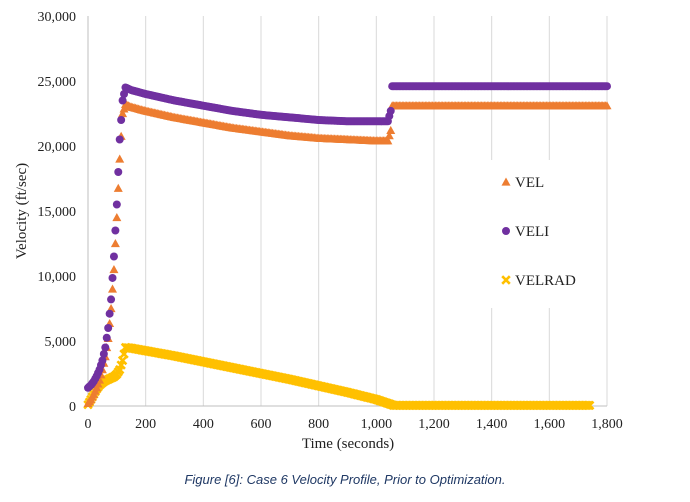 Image resolution: width=690 pixels, height=502 pixels. Describe the element at coordinates (434, 424) in the screenshot. I see `x-tick-label: 1,200` at that location.